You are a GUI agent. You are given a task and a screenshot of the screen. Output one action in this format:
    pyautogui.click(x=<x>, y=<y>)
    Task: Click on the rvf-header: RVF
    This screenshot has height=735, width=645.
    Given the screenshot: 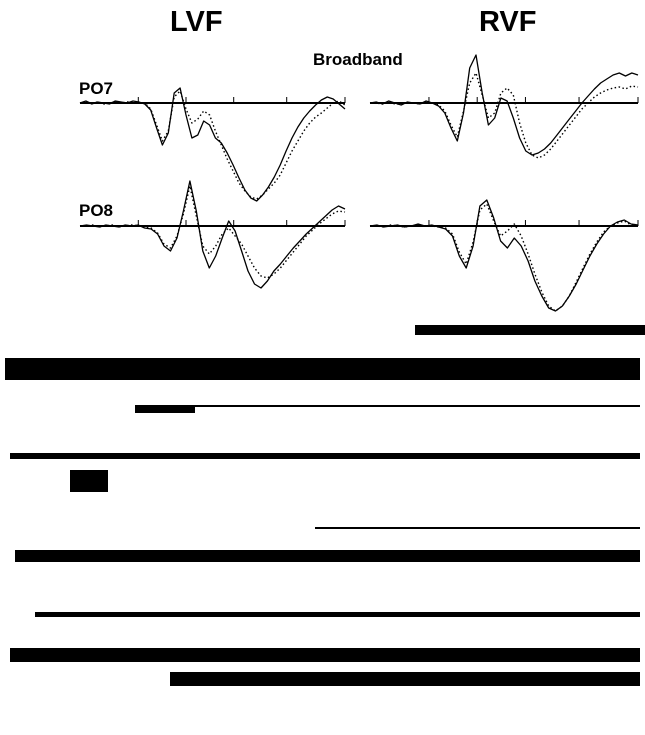 What is the action you would take?
    pyautogui.click(x=508, y=22)
    